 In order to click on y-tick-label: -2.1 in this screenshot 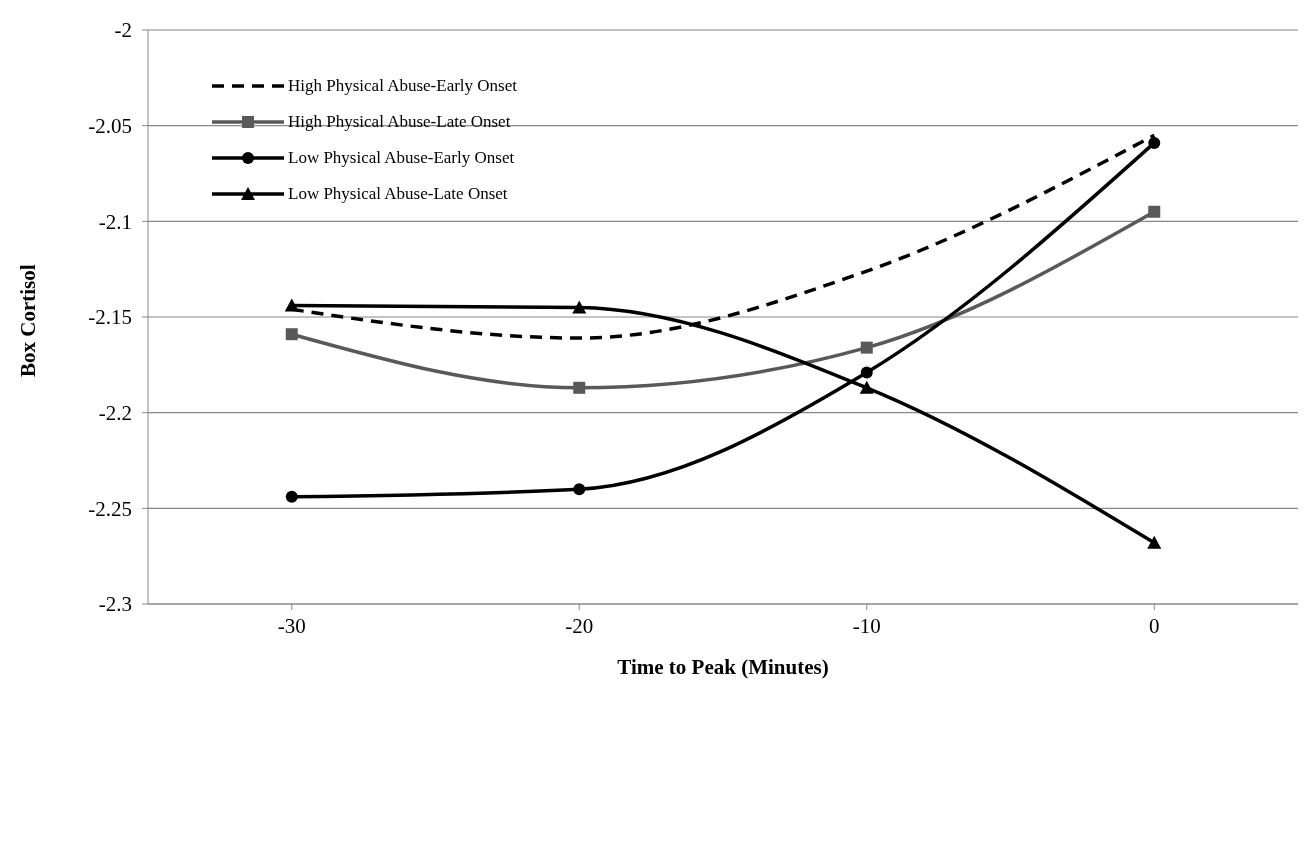, I will do `click(115, 221)`.